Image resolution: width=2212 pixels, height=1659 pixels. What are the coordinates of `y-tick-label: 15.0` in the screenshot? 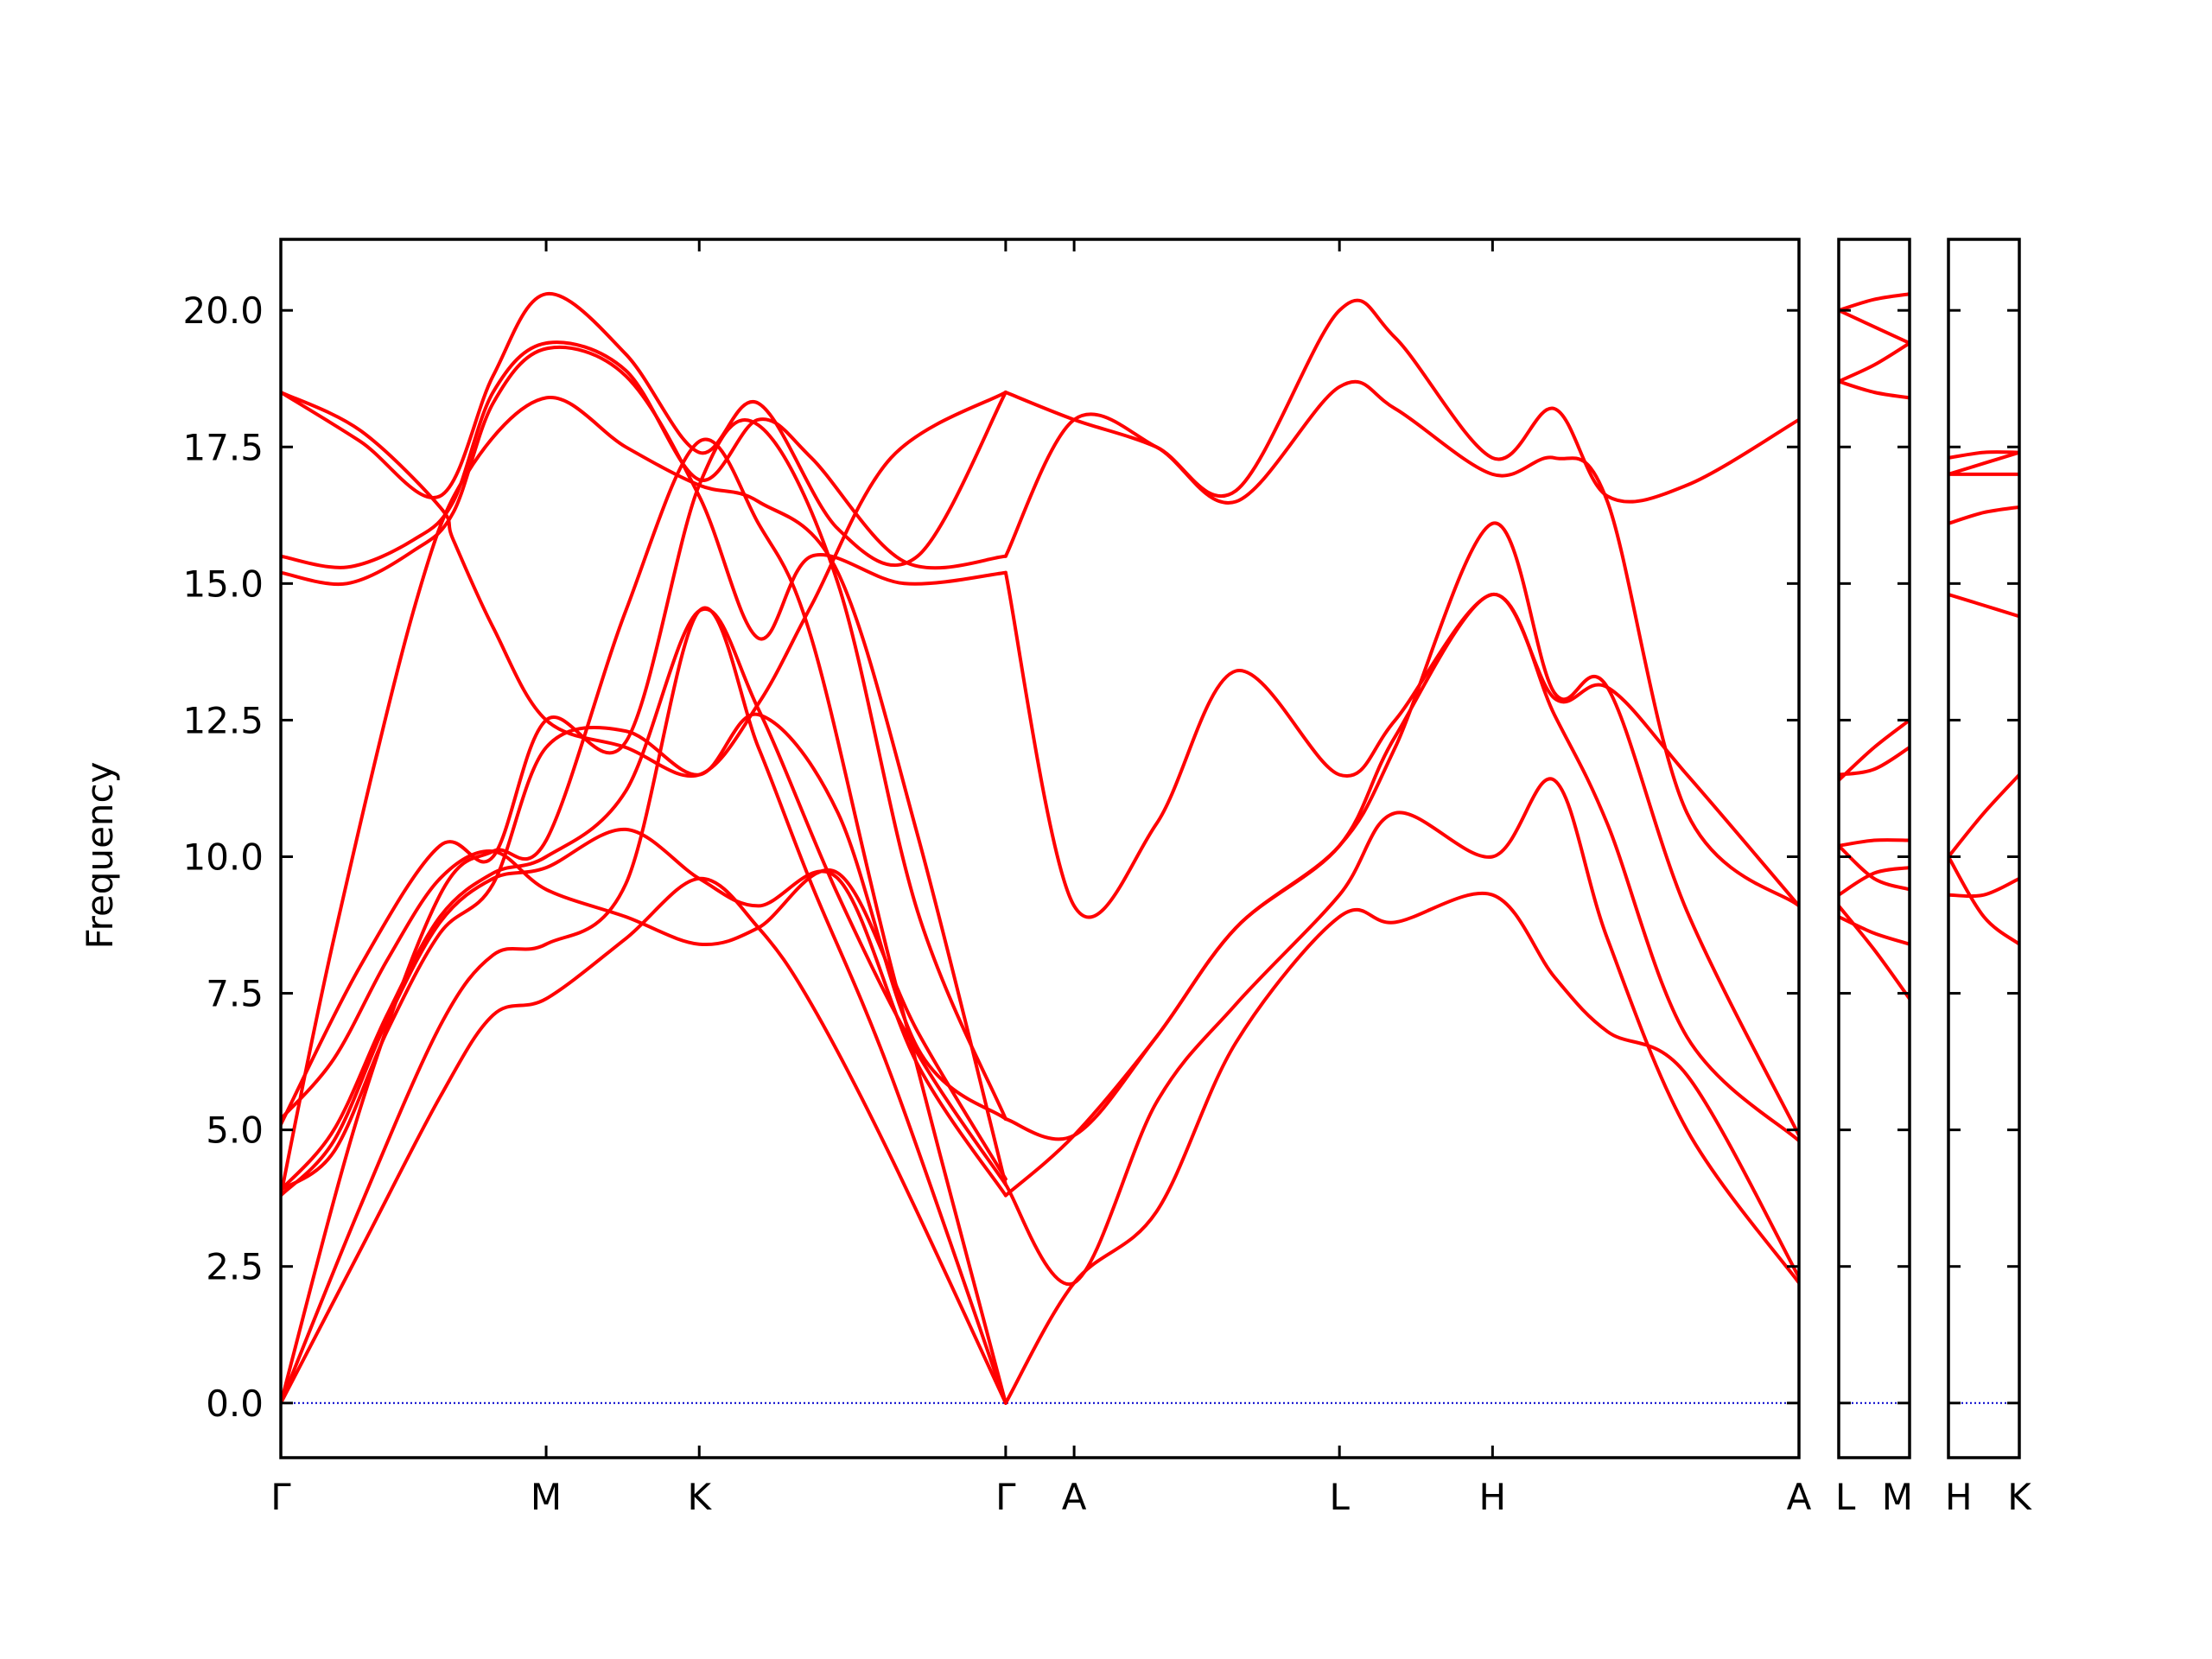 It's located at (223, 584).